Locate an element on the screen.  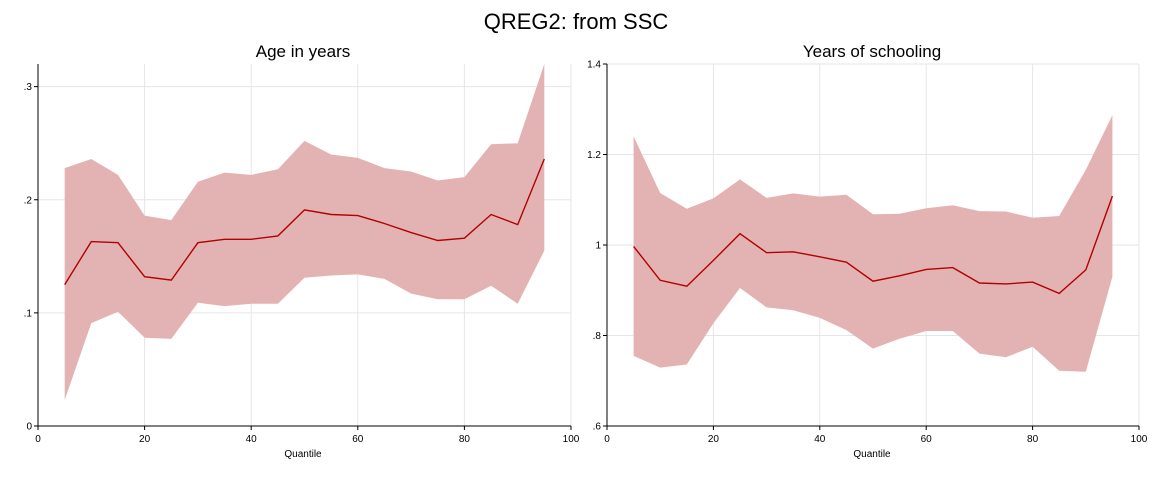
y-tick-label-age-0: 0 is located at coordinates (29, 427).